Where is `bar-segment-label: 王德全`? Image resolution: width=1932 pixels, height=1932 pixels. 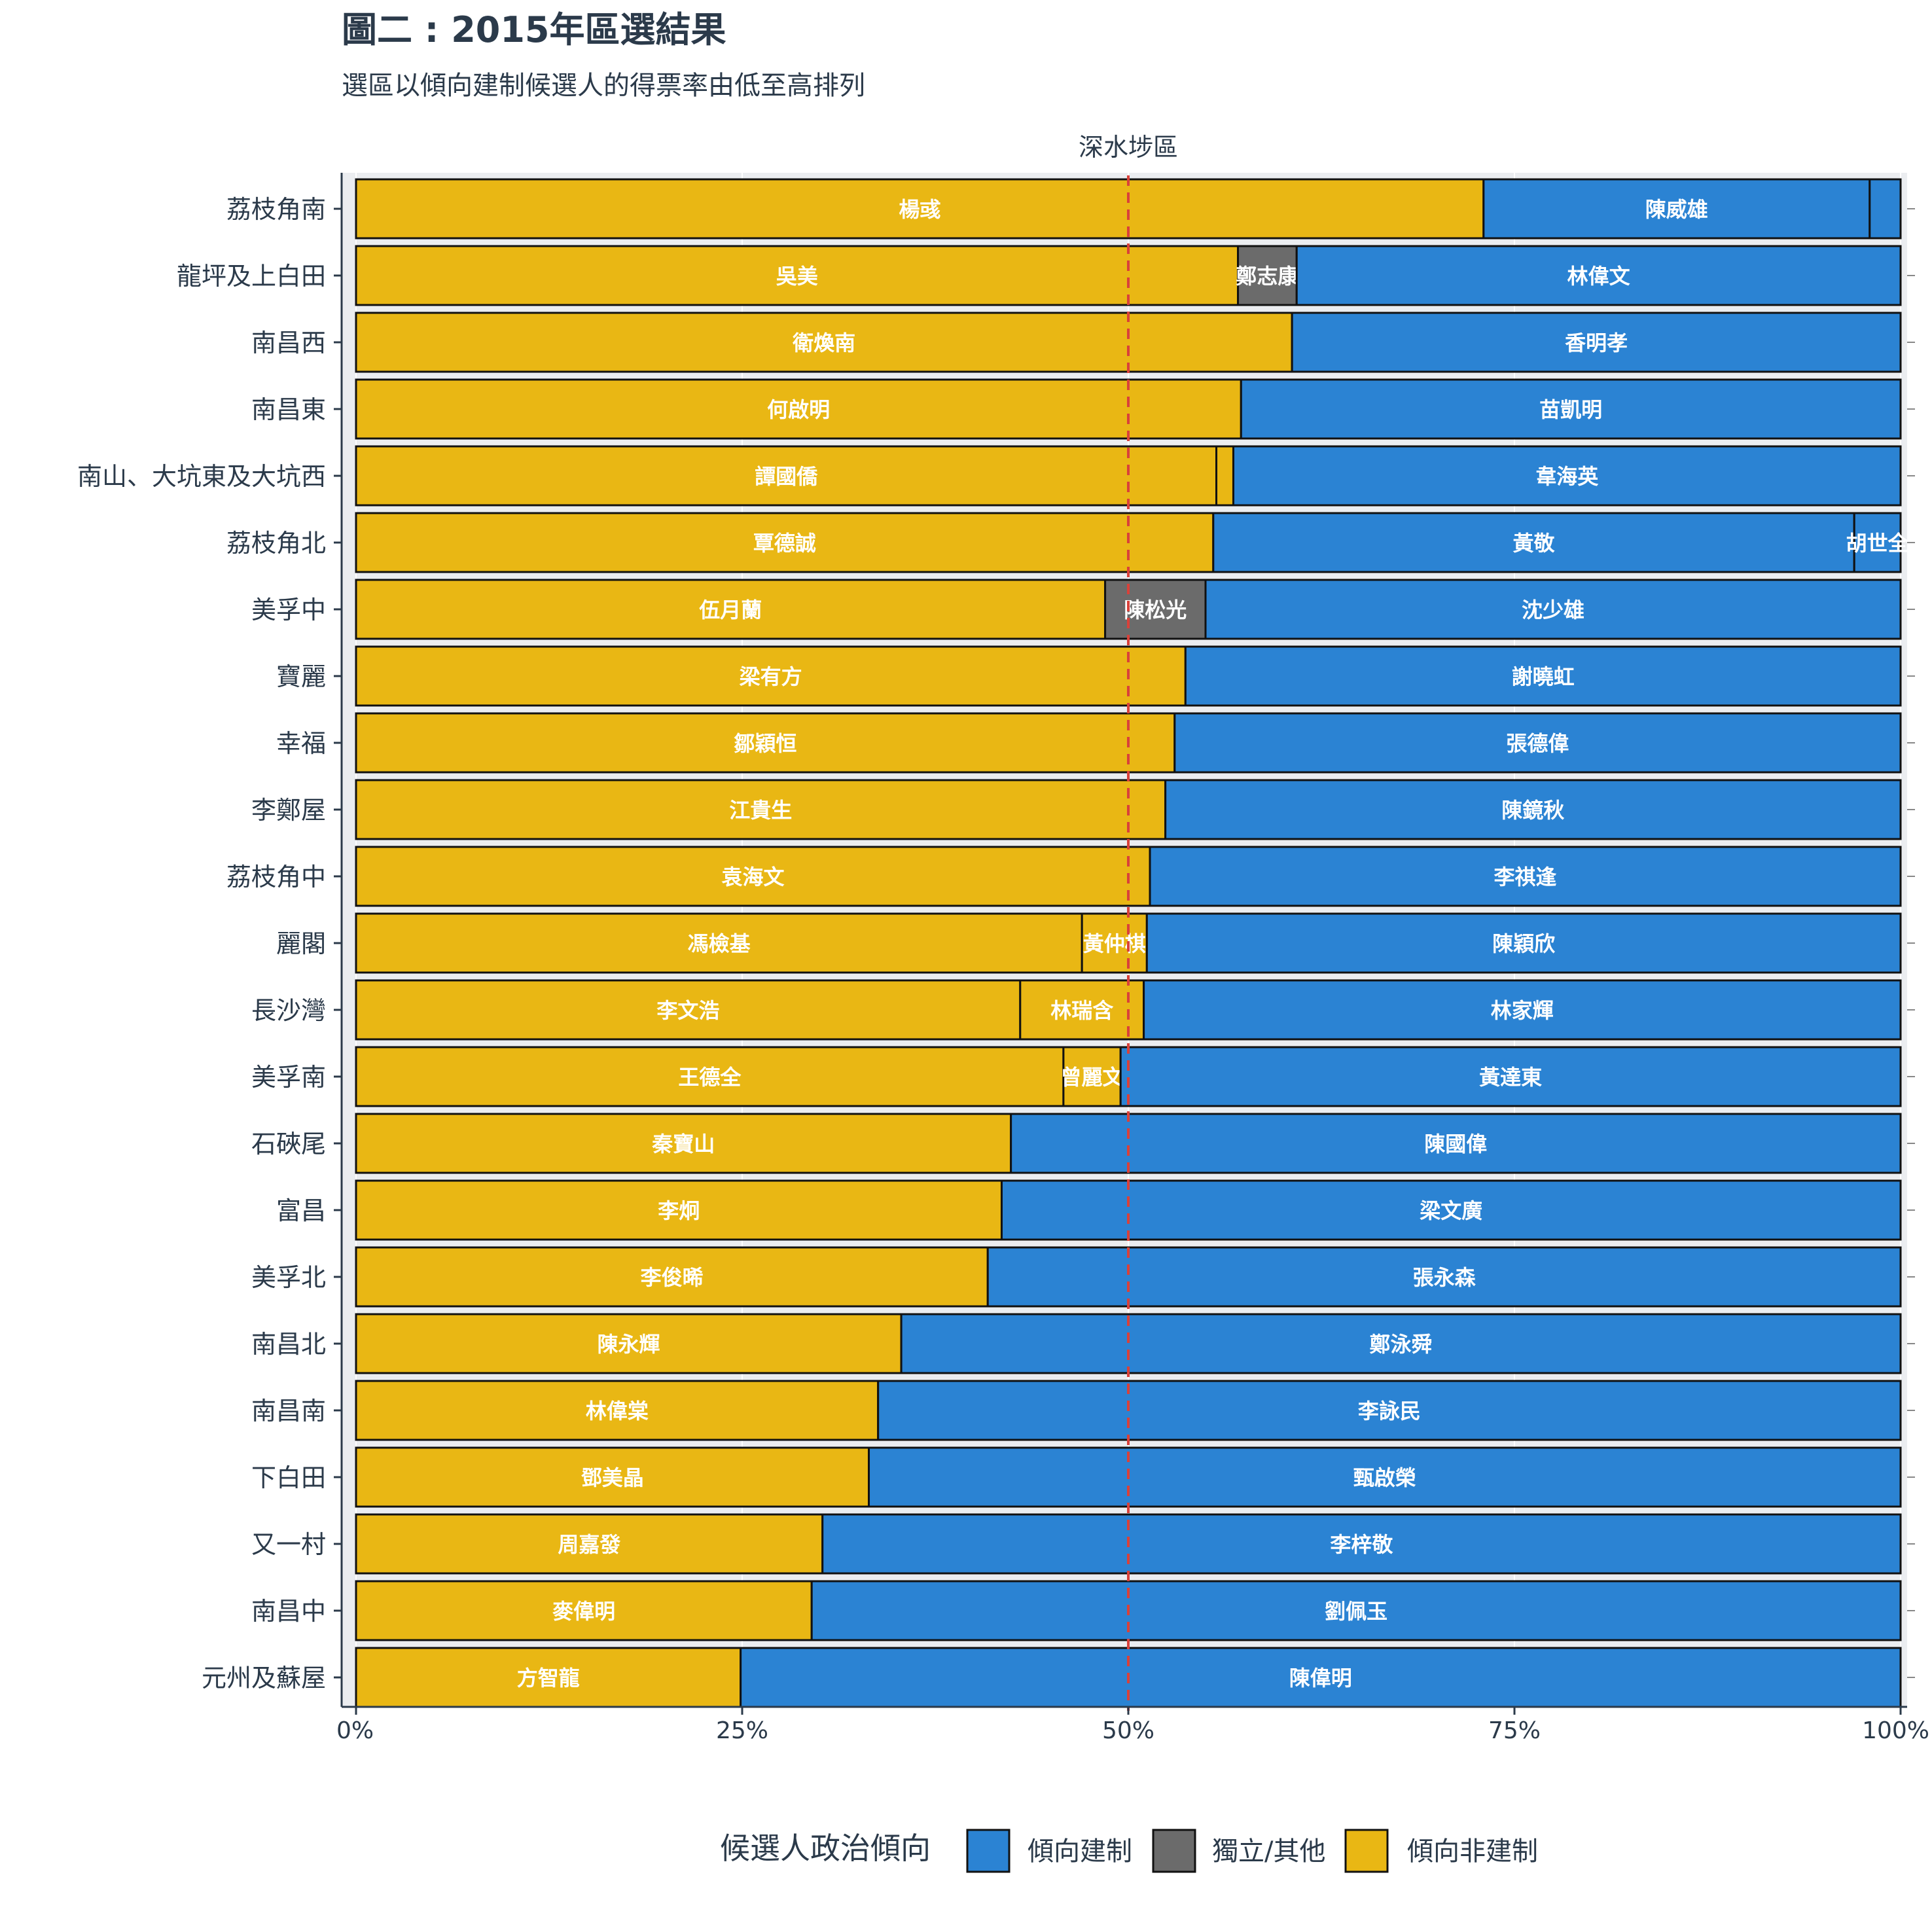 bar-segment-label: 王德全 is located at coordinates (710, 1077).